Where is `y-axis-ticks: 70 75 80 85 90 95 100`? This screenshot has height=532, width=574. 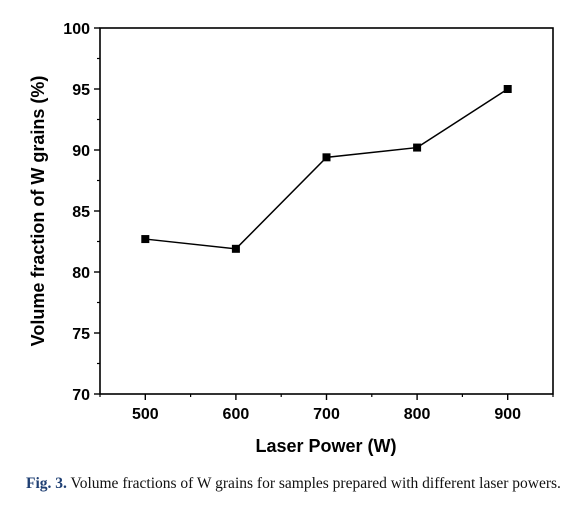 y-axis-ticks: 70 75 80 85 90 95 100 is located at coordinates (81, 212).